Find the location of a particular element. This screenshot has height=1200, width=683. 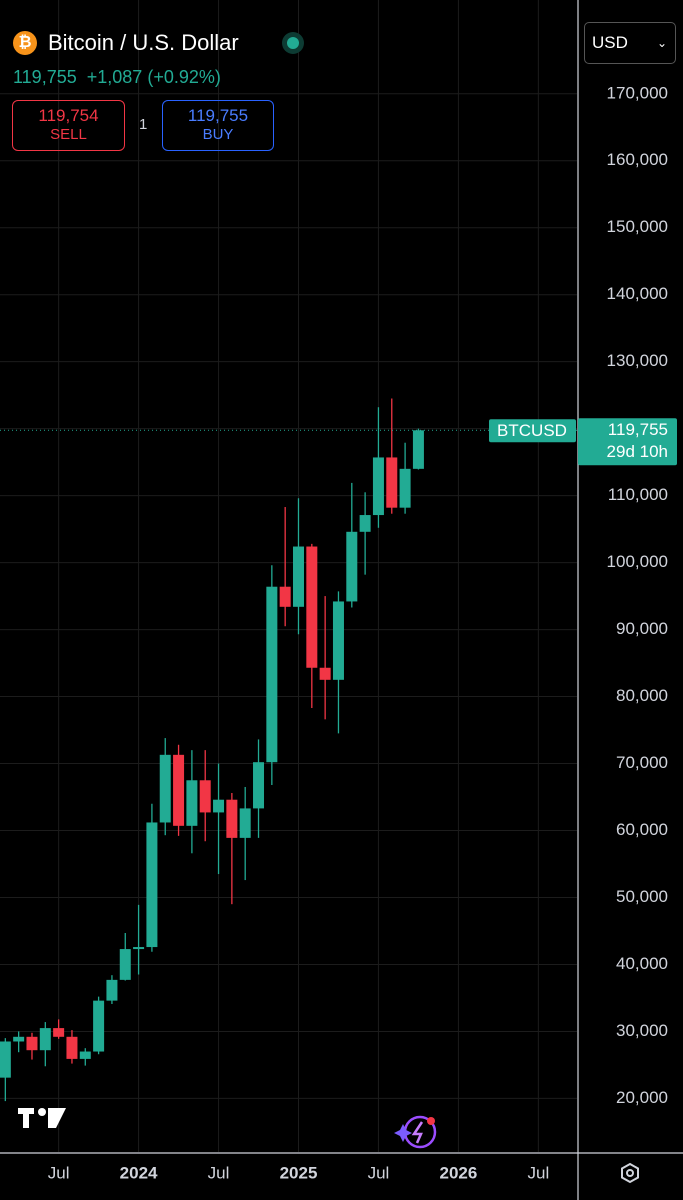

price-change: 119,755 +1,087 (+0.92%) is located at coordinates (117, 77).